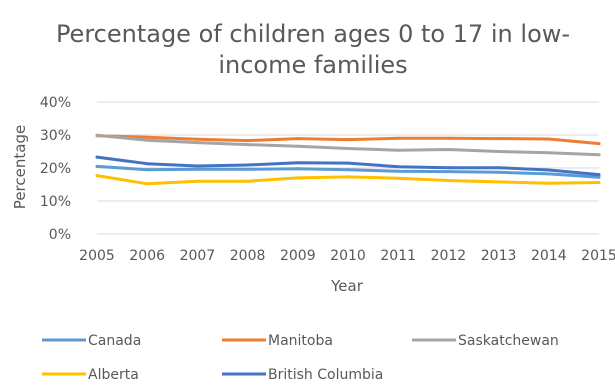  Describe the element at coordinates (348, 159) in the screenshot. I see `series-lines` at that location.